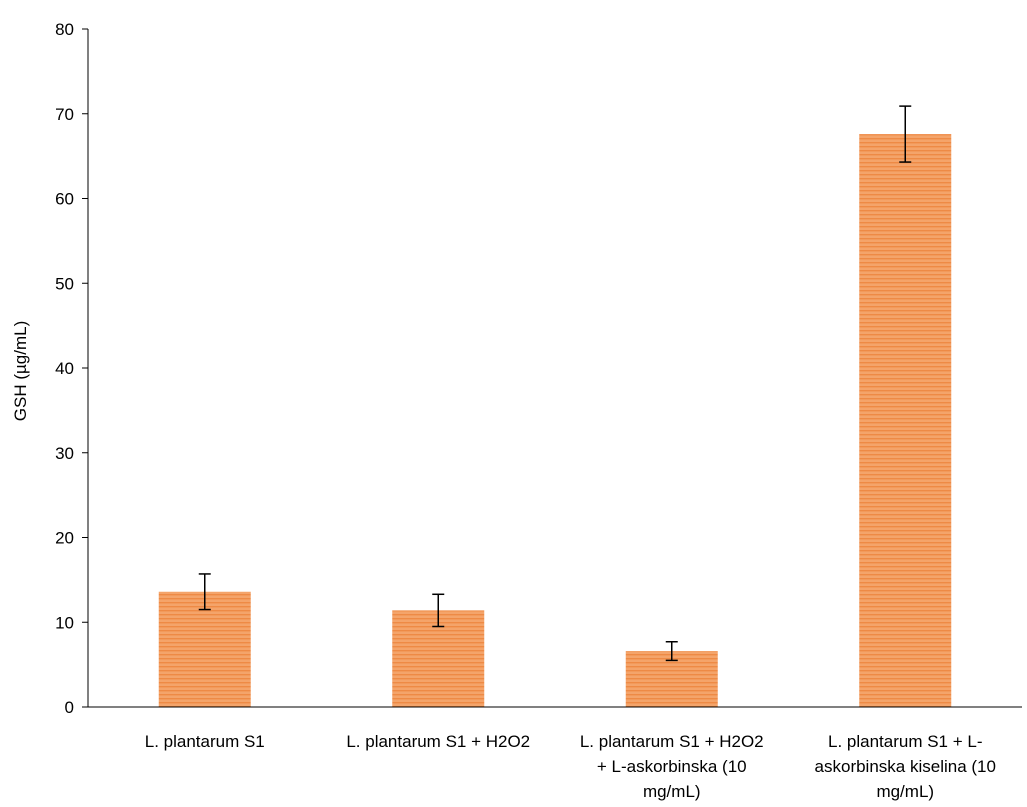  Describe the element at coordinates (64, 368) in the screenshot. I see `y-tick-label: 40` at that location.